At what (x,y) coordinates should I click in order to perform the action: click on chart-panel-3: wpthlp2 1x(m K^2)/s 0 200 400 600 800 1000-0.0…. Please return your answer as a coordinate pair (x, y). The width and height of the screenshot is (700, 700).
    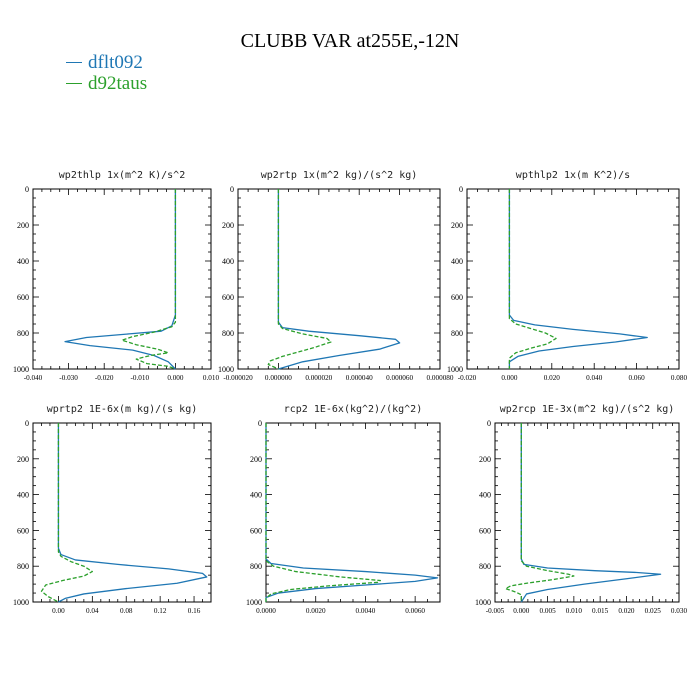
    Looking at the image, I should click on (567, 276).